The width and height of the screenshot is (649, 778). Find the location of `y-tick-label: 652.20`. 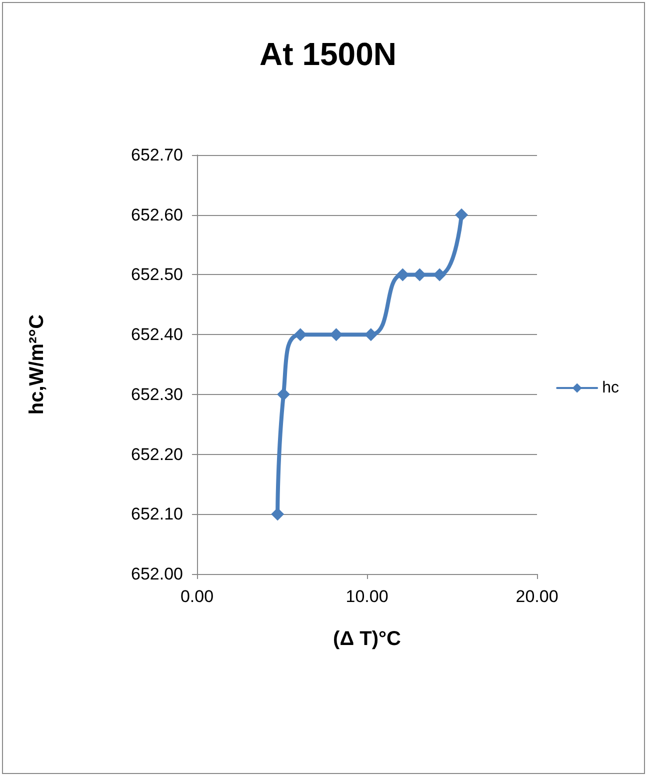

y-tick-label: 652.20 is located at coordinates (157, 454).